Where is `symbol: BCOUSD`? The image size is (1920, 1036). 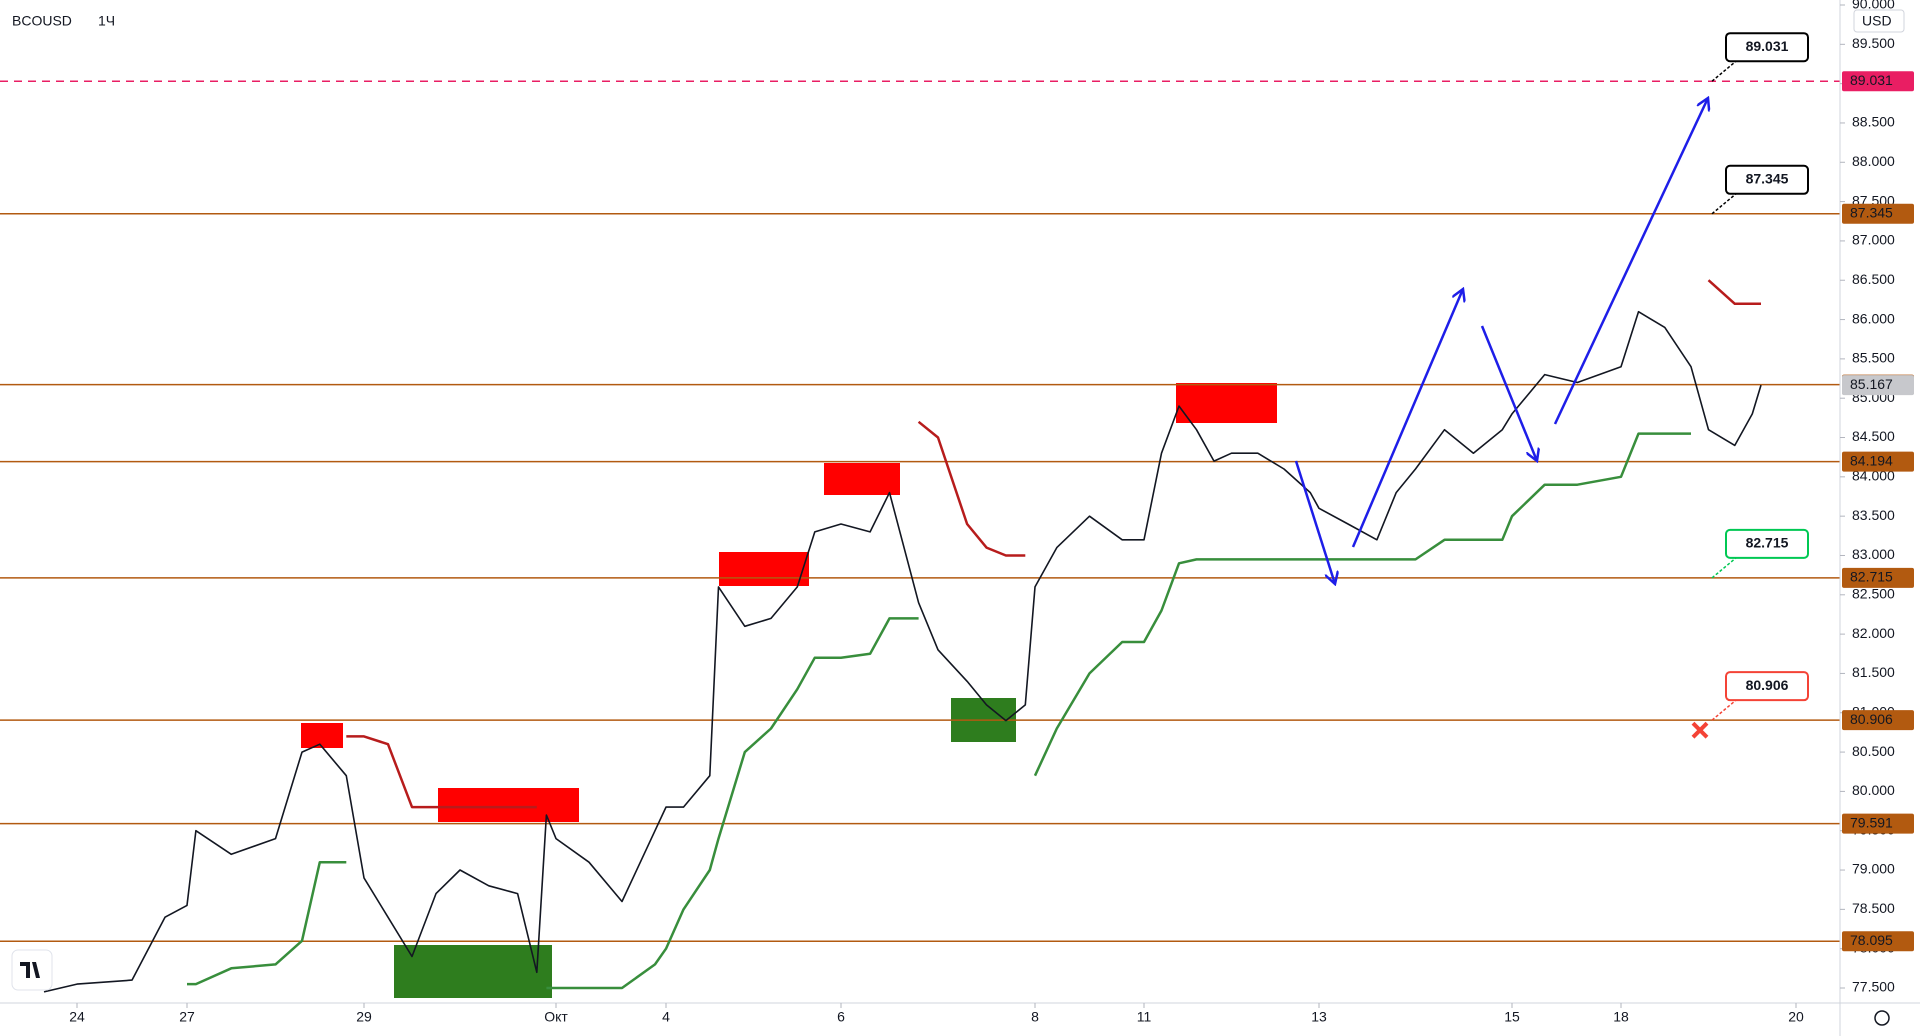
symbol: BCOUSD is located at coordinates (42, 21).